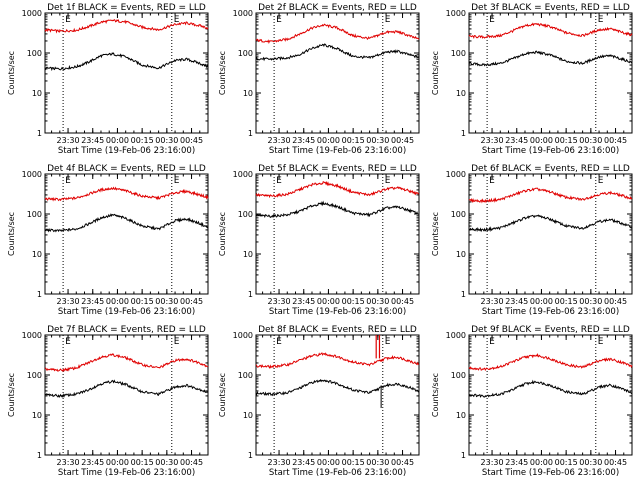 This screenshot has height=480, width=640. Describe the element at coordinates (337, 8) in the screenshot. I see `panel-title: Det 2f BLACK = Events, RED = LLD` at that location.